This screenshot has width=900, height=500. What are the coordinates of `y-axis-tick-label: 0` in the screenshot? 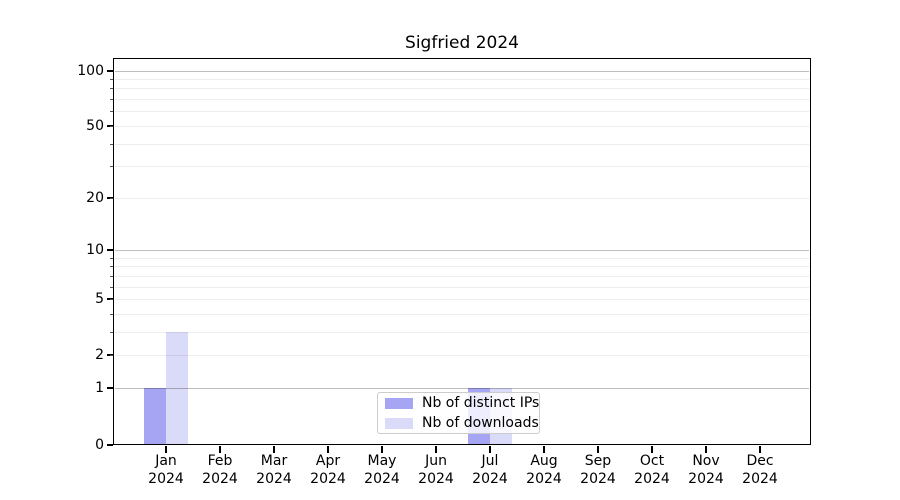 It's located at (99, 444).